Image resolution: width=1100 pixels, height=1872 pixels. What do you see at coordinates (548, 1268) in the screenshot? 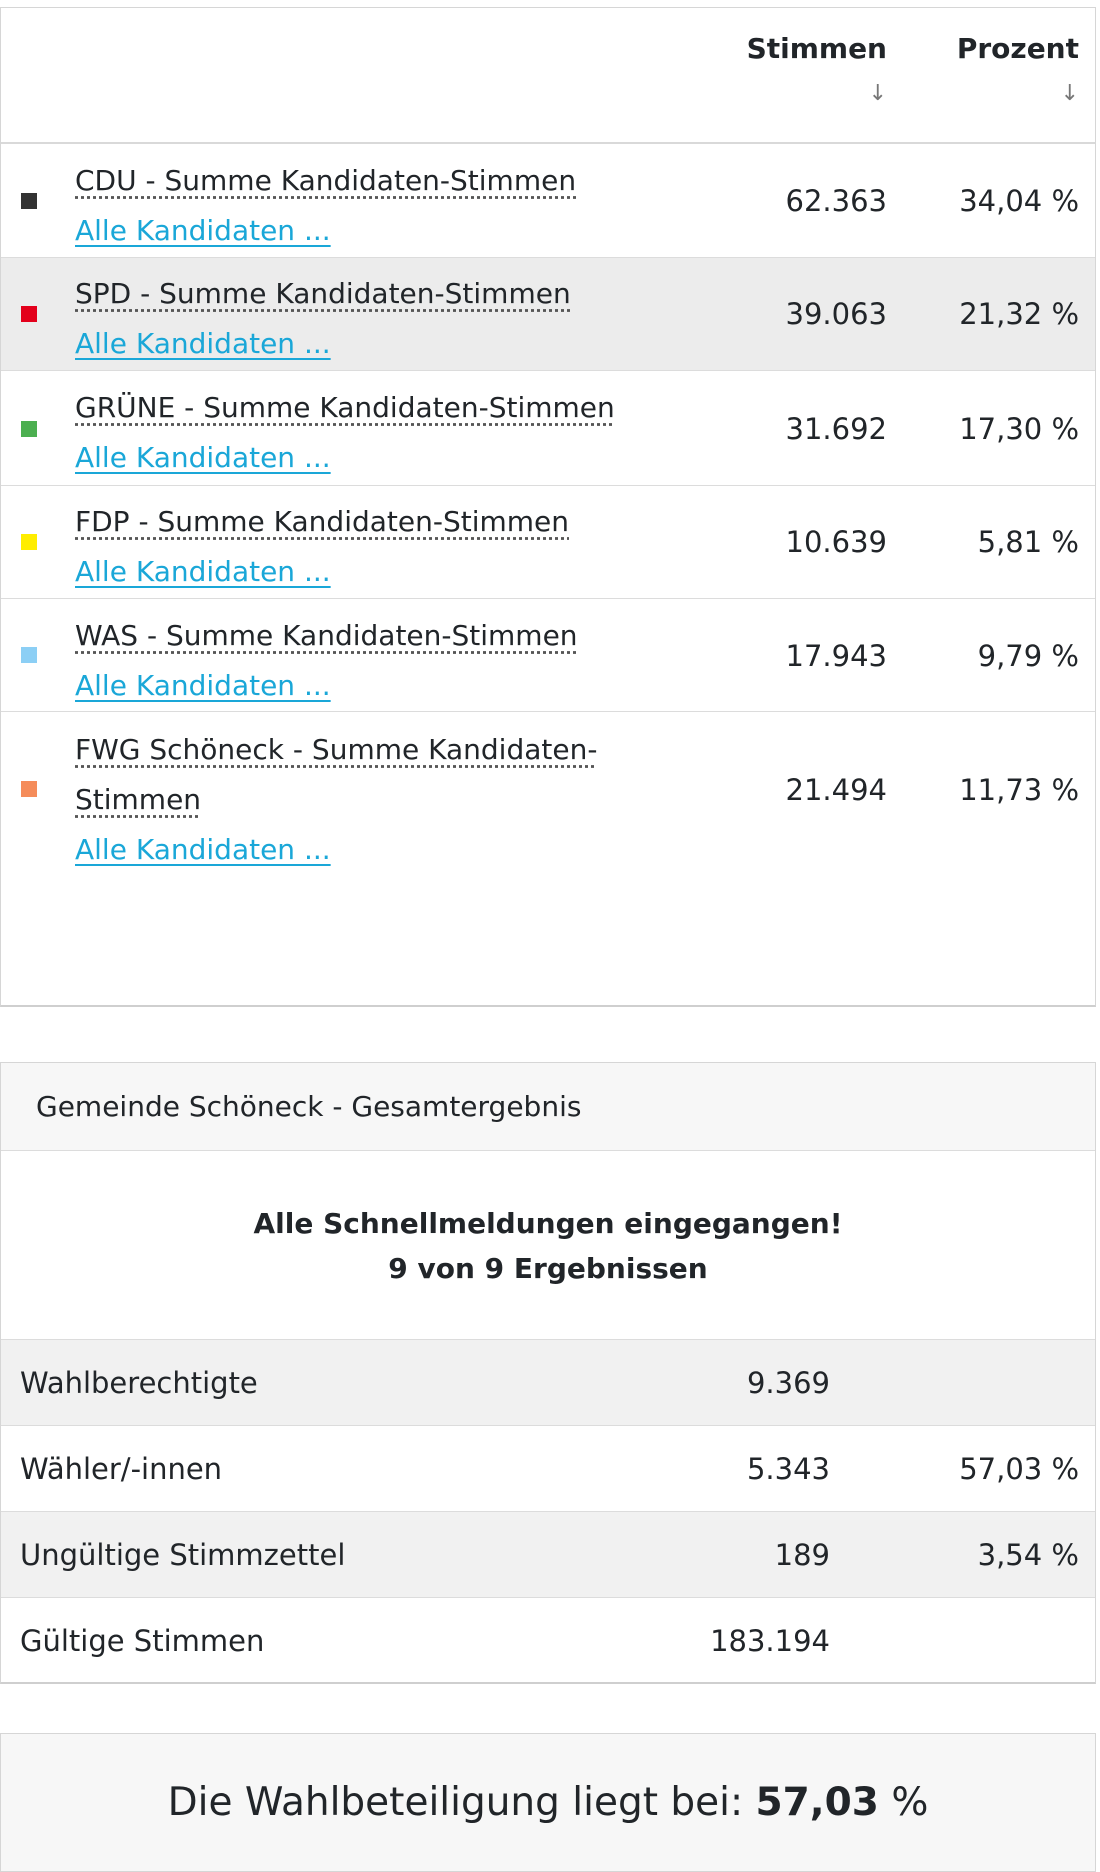
I see `results-count: 9 von 9 Ergebnissen` at bounding box center [548, 1268].